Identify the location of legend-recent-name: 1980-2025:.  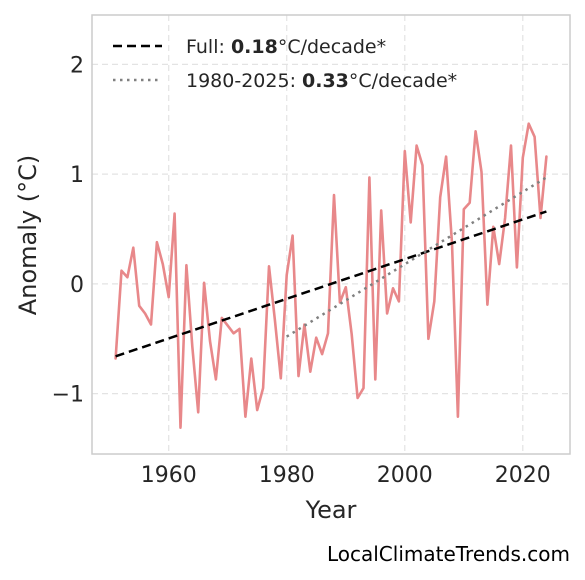
(241, 81).